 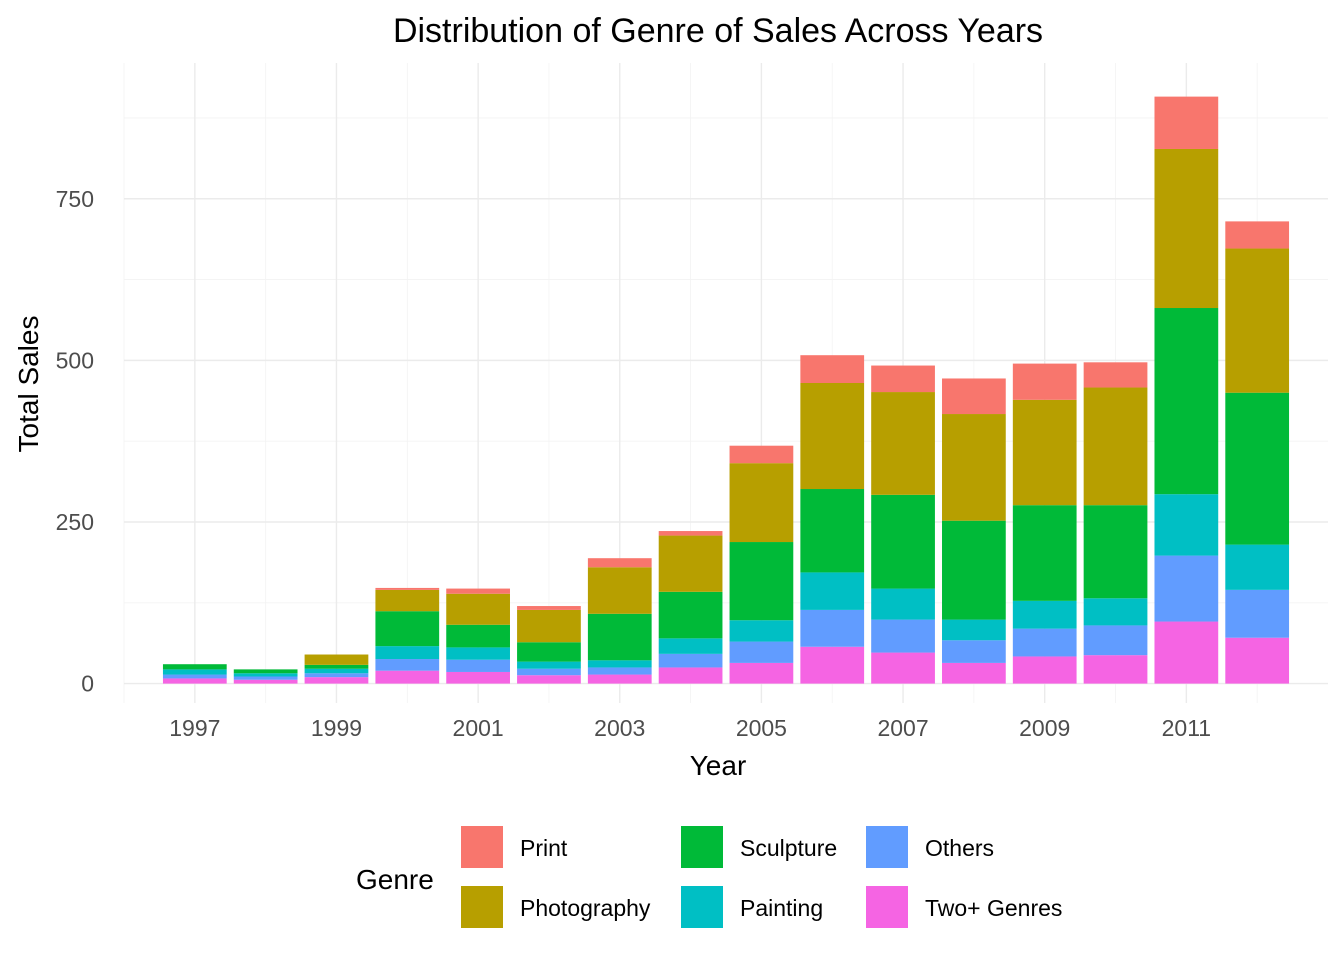 What do you see at coordinates (1044, 728) in the screenshot?
I see `x-tick-label: 2009` at bounding box center [1044, 728].